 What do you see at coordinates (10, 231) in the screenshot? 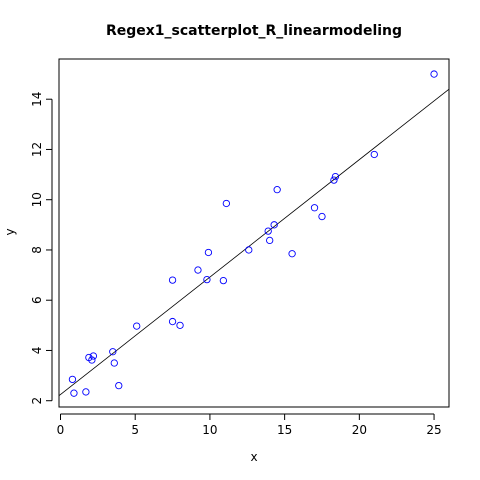
I see `y-axis-label: y` at bounding box center [10, 231].